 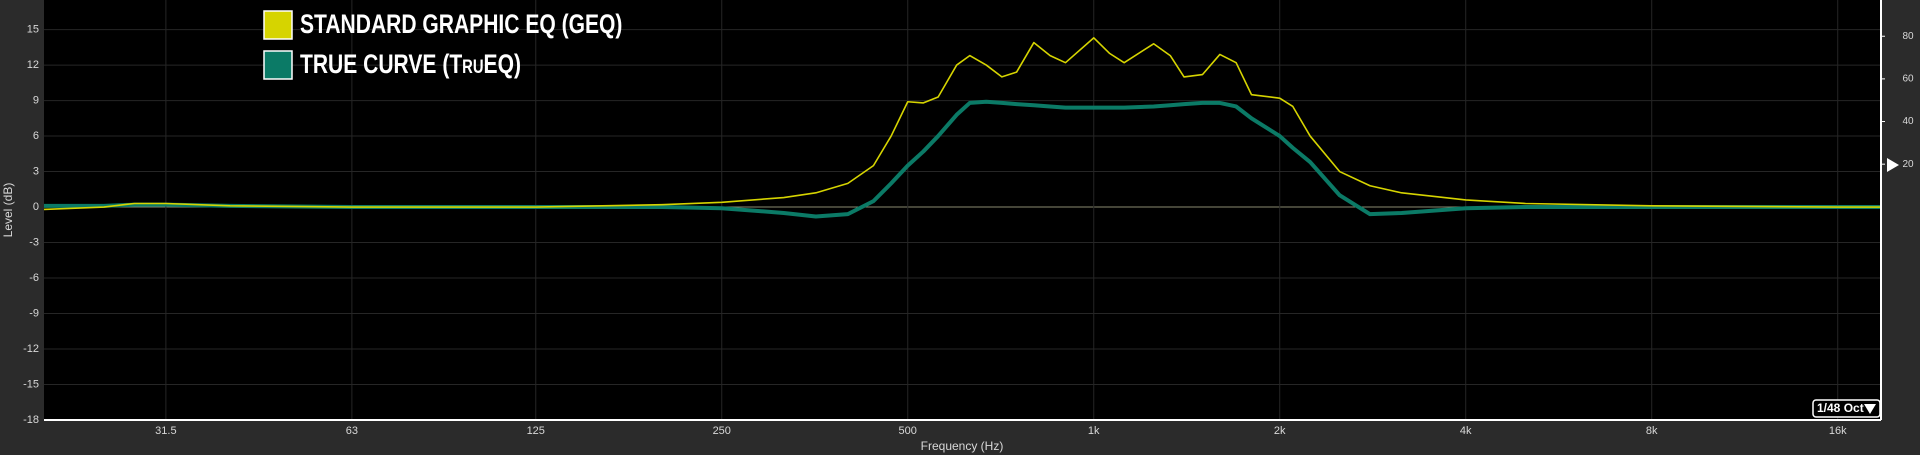 What do you see at coordinates (1838, 431) in the screenshot?
I see `x-tick-label: 16k` at bounding box center [1838, 431].